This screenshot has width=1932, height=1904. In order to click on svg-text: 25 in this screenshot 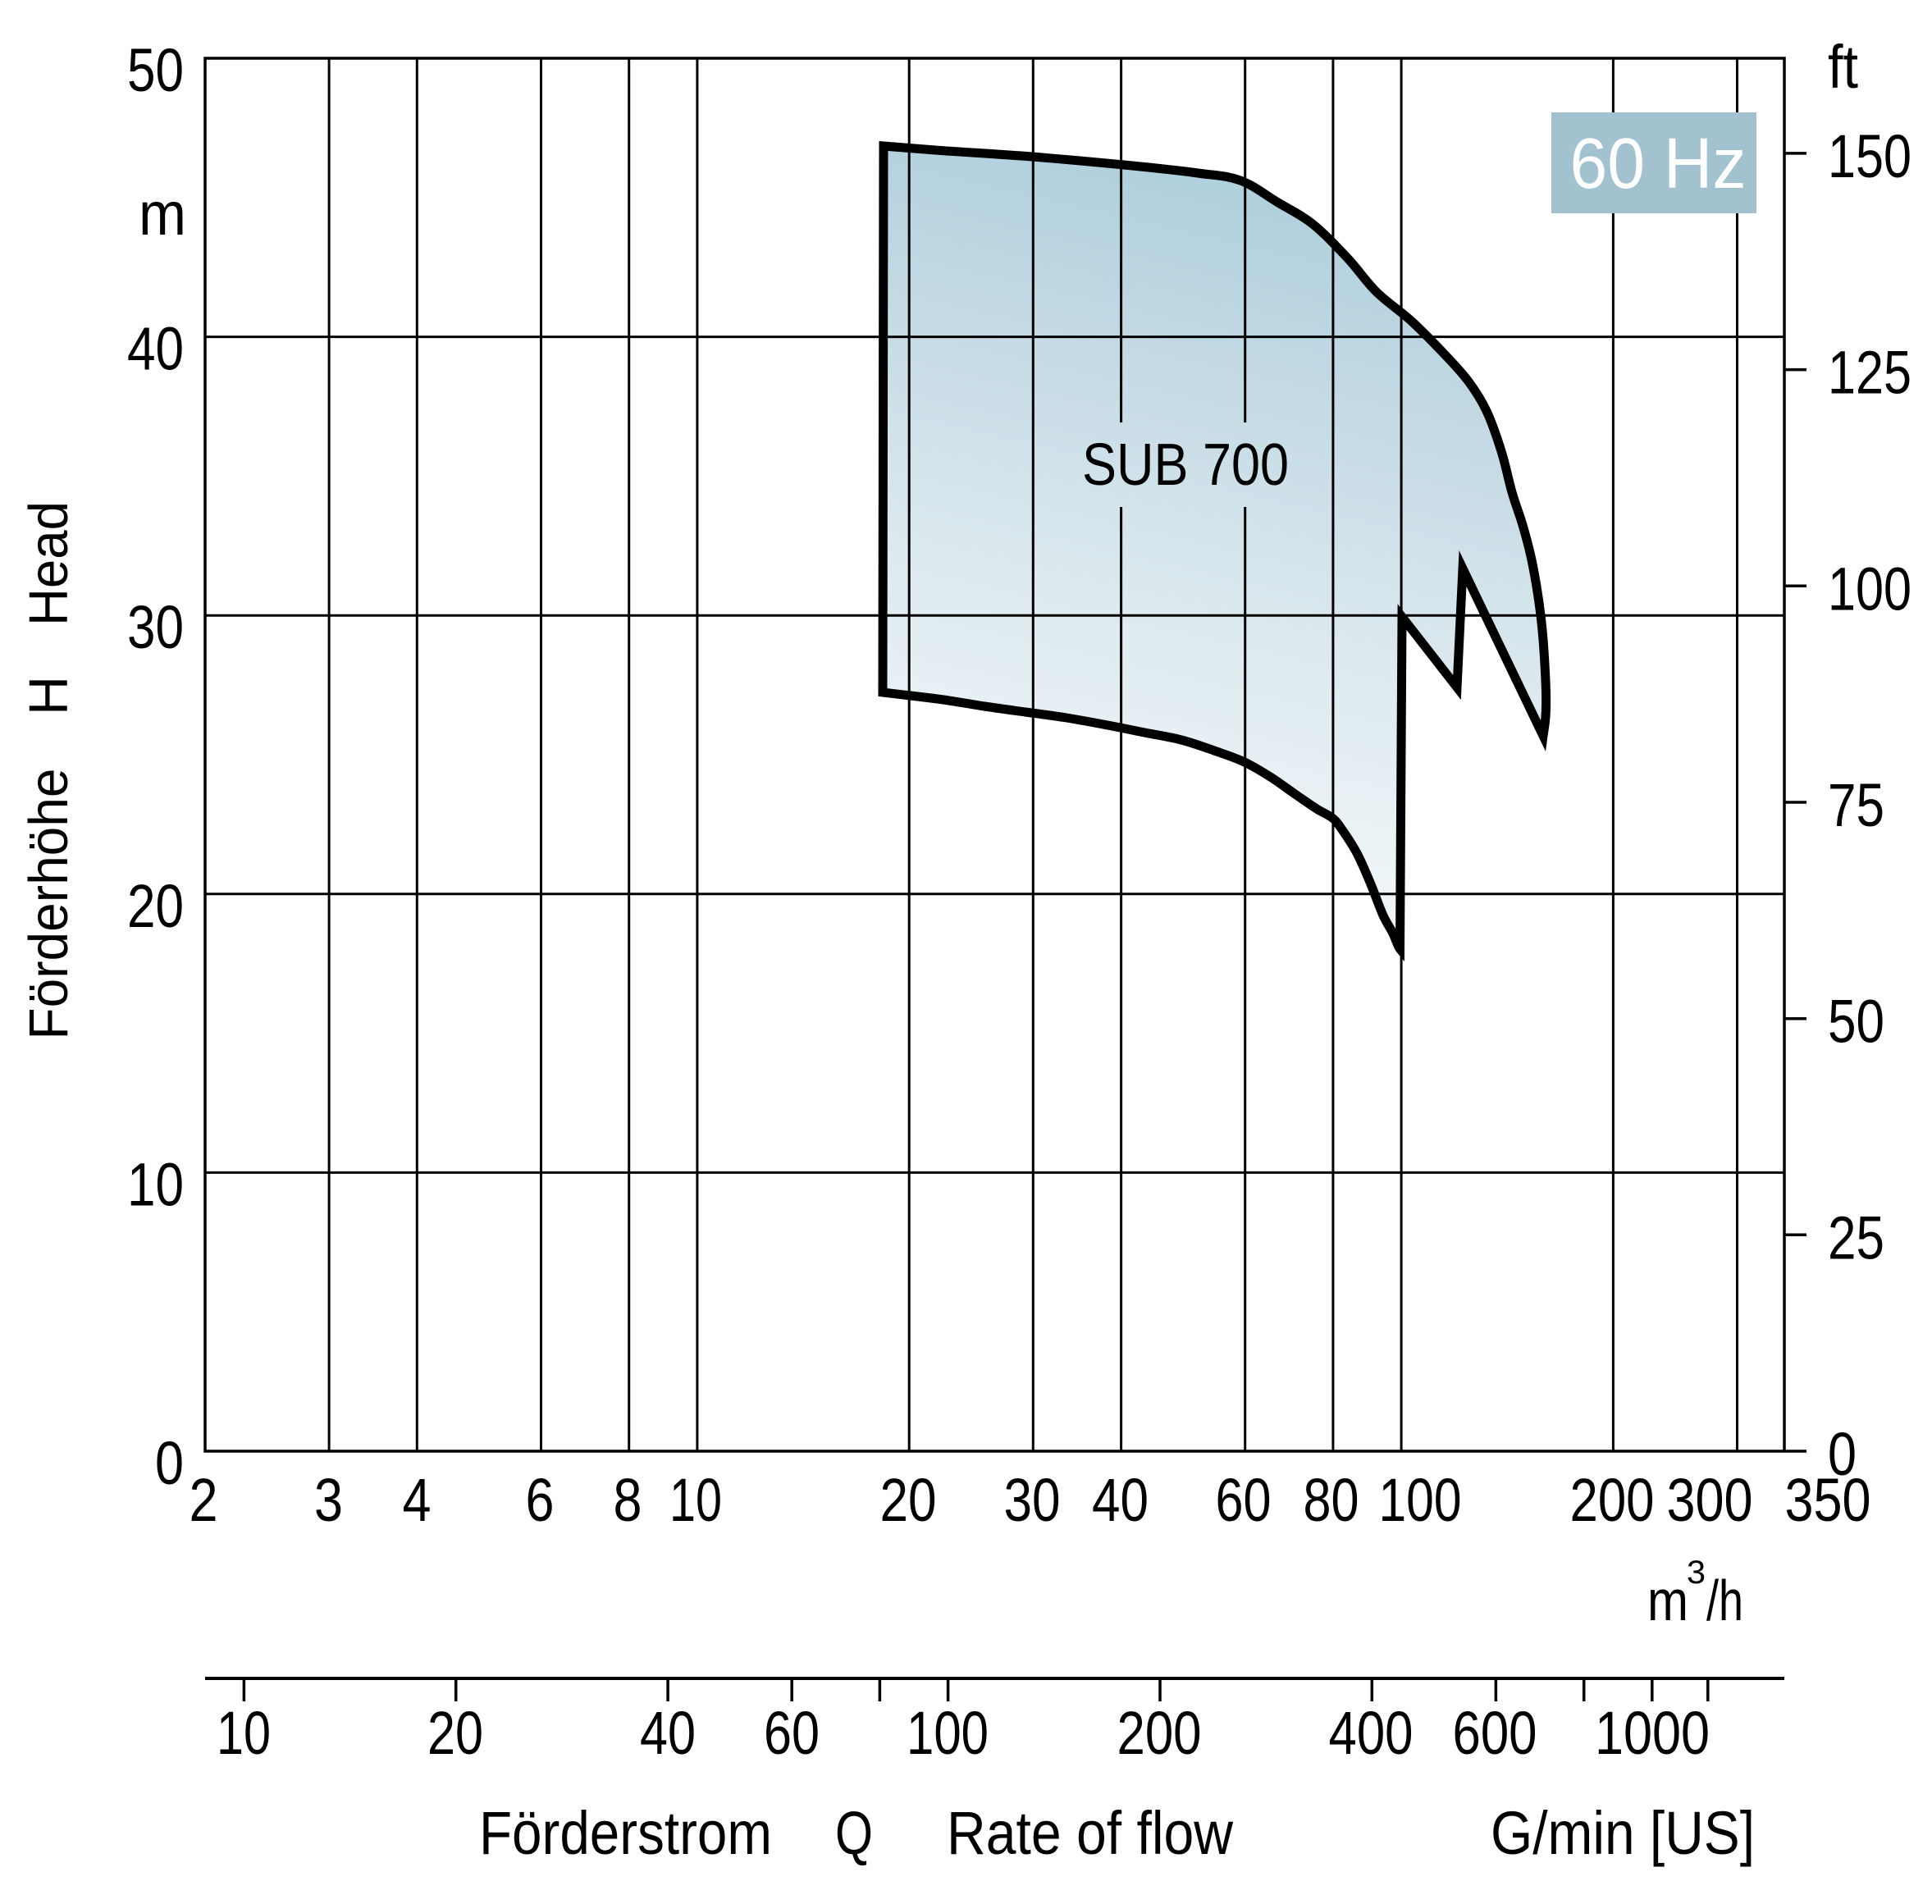, I will do `click(1856, 1238)`.